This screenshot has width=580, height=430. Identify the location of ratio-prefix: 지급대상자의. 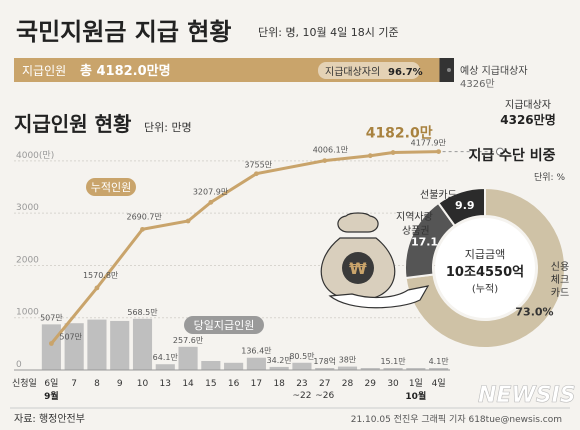
(352, 72).